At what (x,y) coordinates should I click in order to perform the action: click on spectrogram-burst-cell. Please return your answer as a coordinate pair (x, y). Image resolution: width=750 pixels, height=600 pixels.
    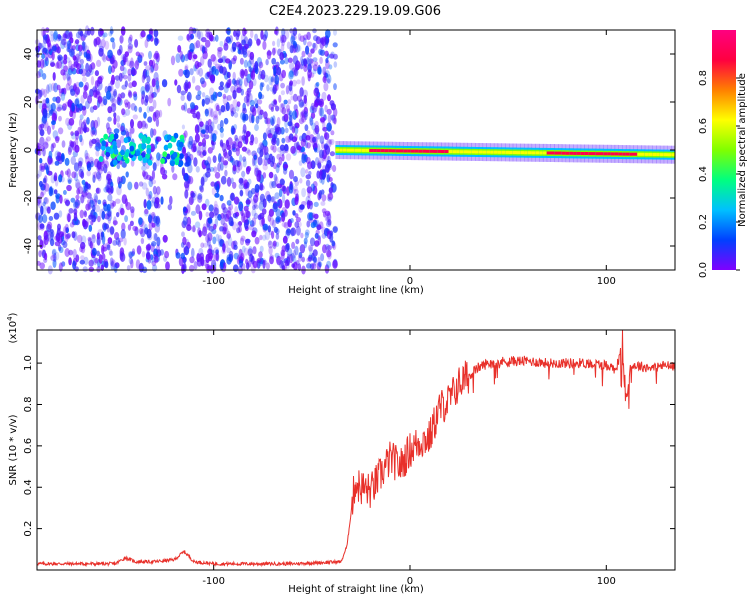
    Looking at the image, I should click on (173, 163).